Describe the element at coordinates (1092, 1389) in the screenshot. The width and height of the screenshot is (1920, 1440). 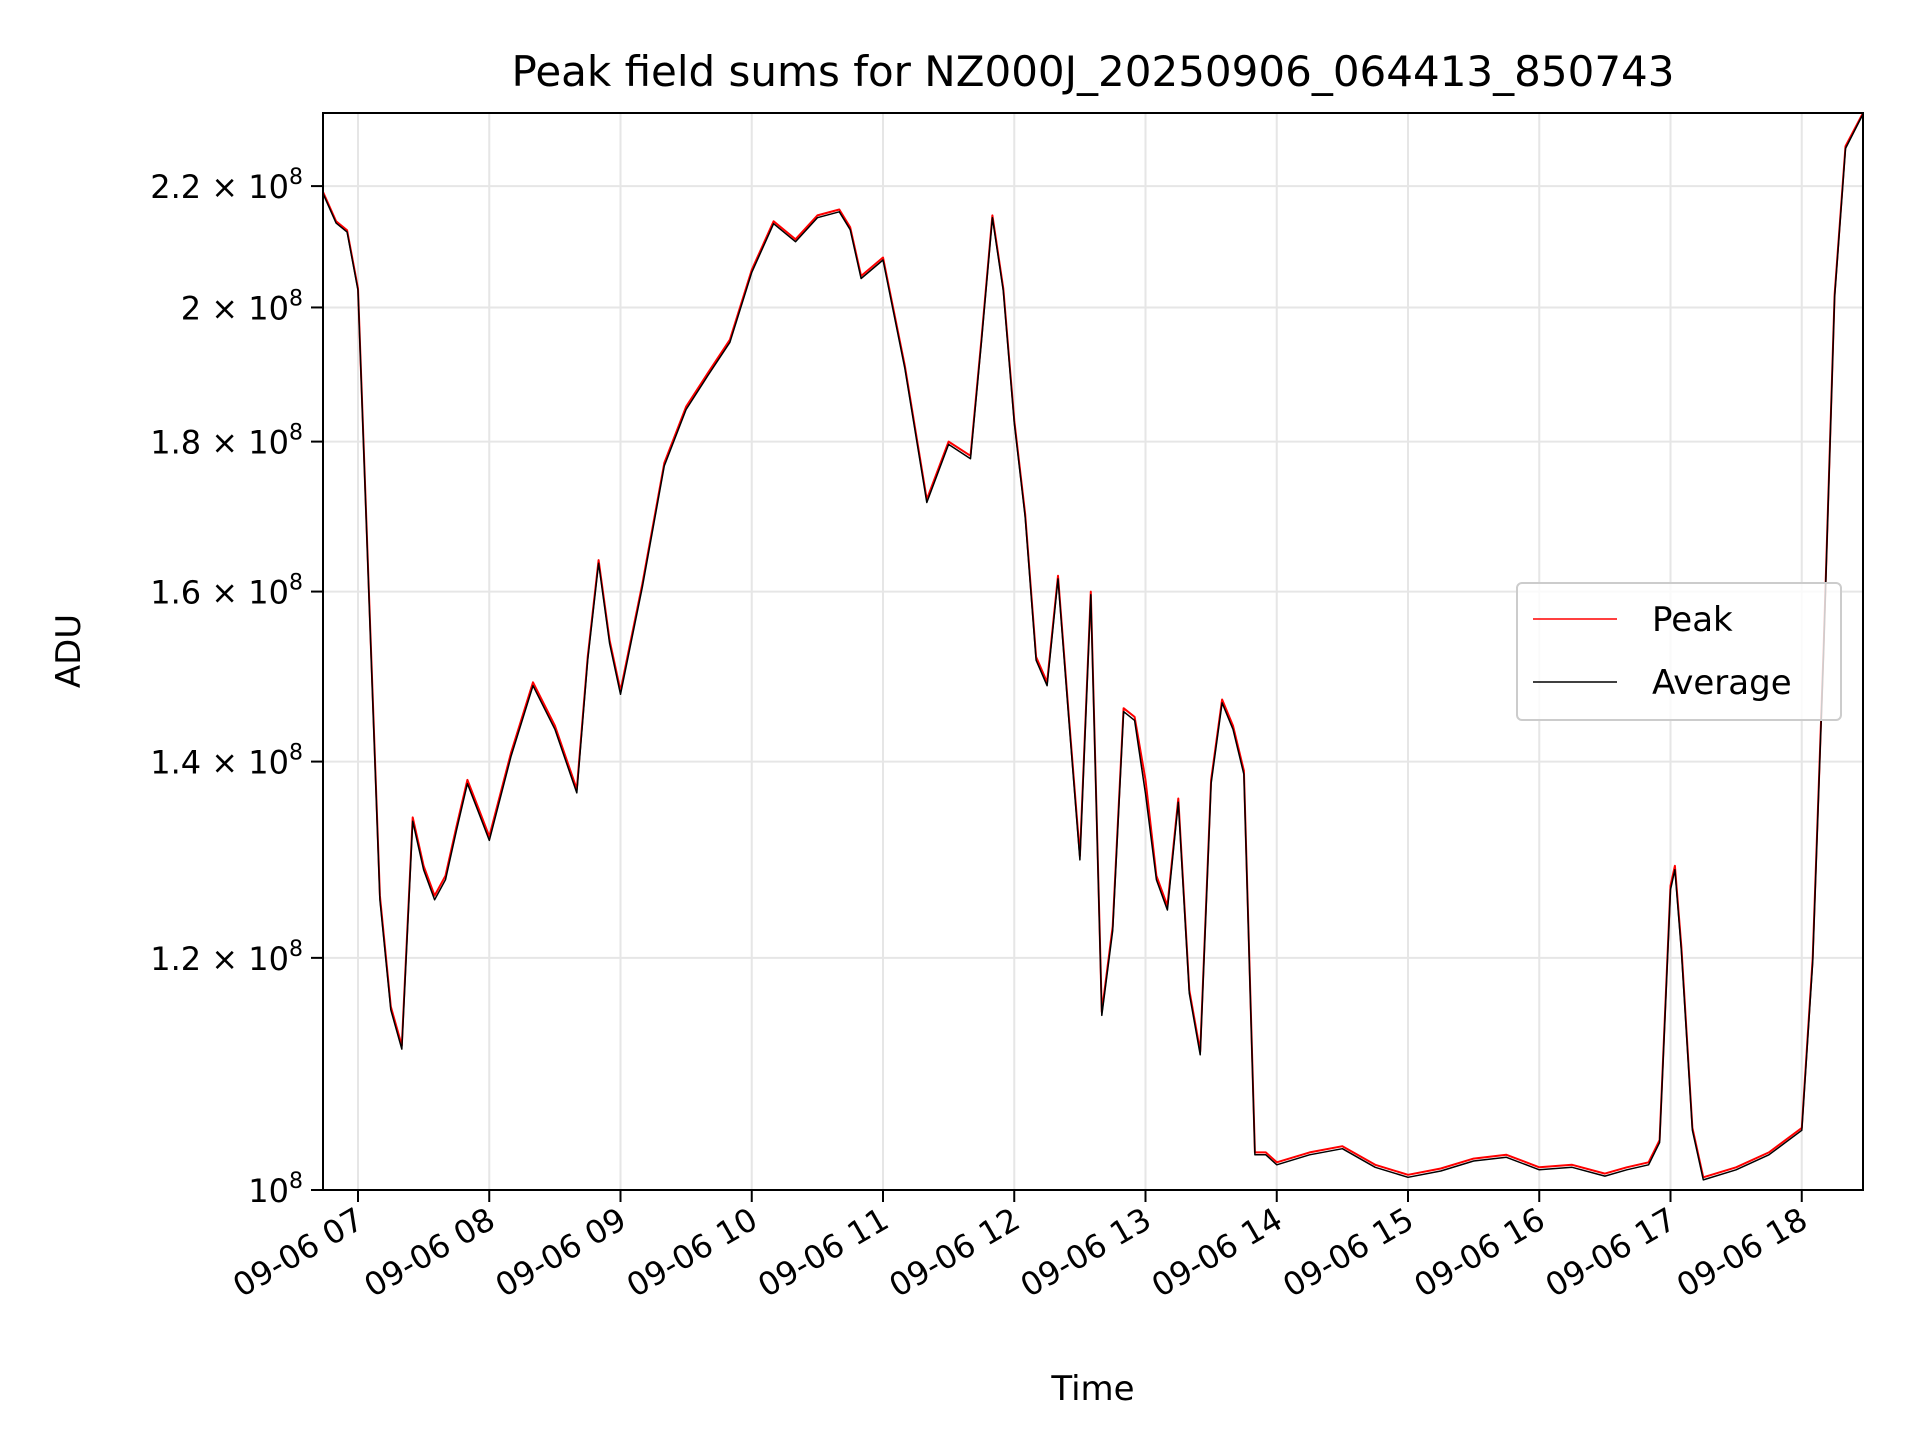
I see `x-axis-label: Time` at that location.